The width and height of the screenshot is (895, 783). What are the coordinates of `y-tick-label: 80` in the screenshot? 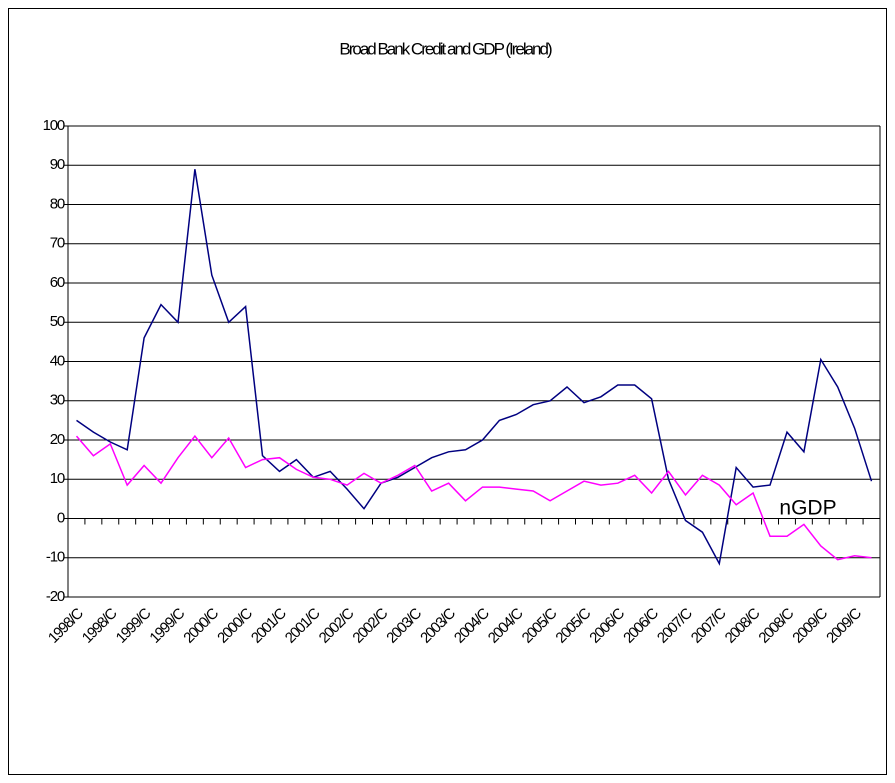 It's located at (57, 203).